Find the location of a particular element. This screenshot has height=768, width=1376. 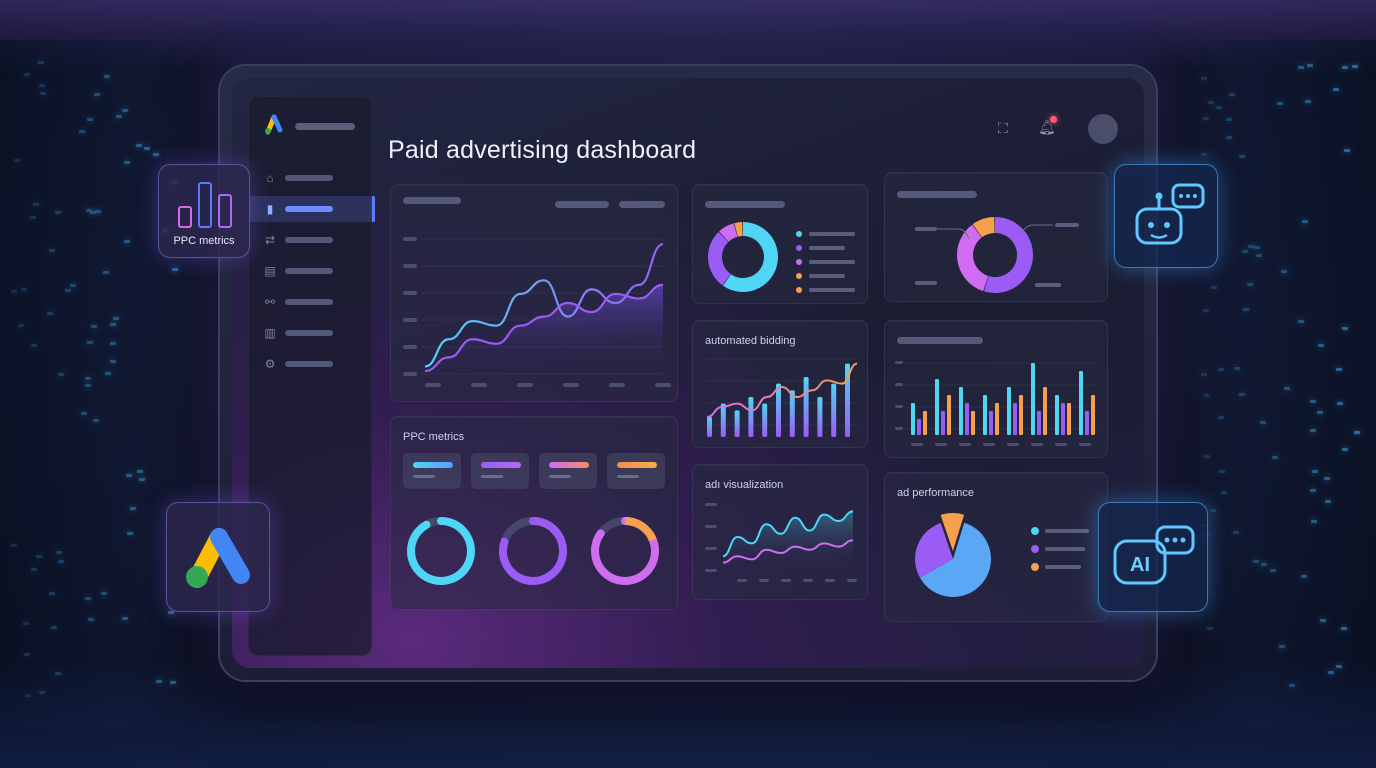

trend-line is located at coordinates (782, 390).